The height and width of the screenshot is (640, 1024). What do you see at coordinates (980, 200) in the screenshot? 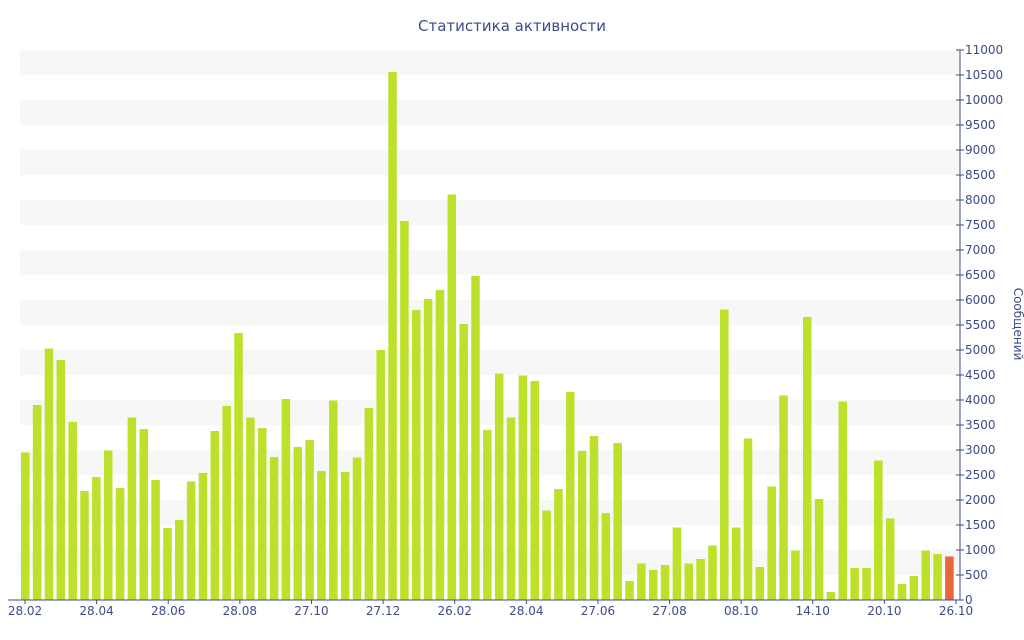
I see `y-tick-label: 8000` at bounding box center [980, 200].